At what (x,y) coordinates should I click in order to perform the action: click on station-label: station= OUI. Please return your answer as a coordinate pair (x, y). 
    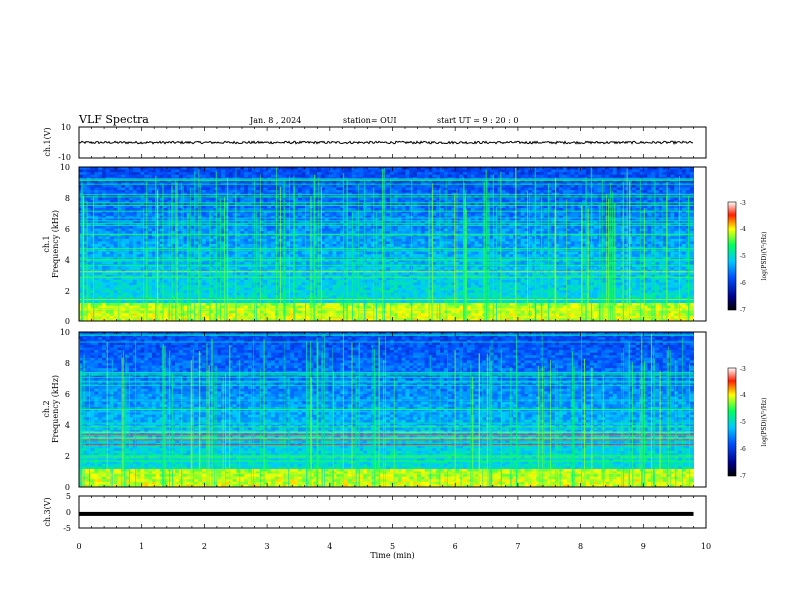
    Looking at the image, I should click on (370, 120).